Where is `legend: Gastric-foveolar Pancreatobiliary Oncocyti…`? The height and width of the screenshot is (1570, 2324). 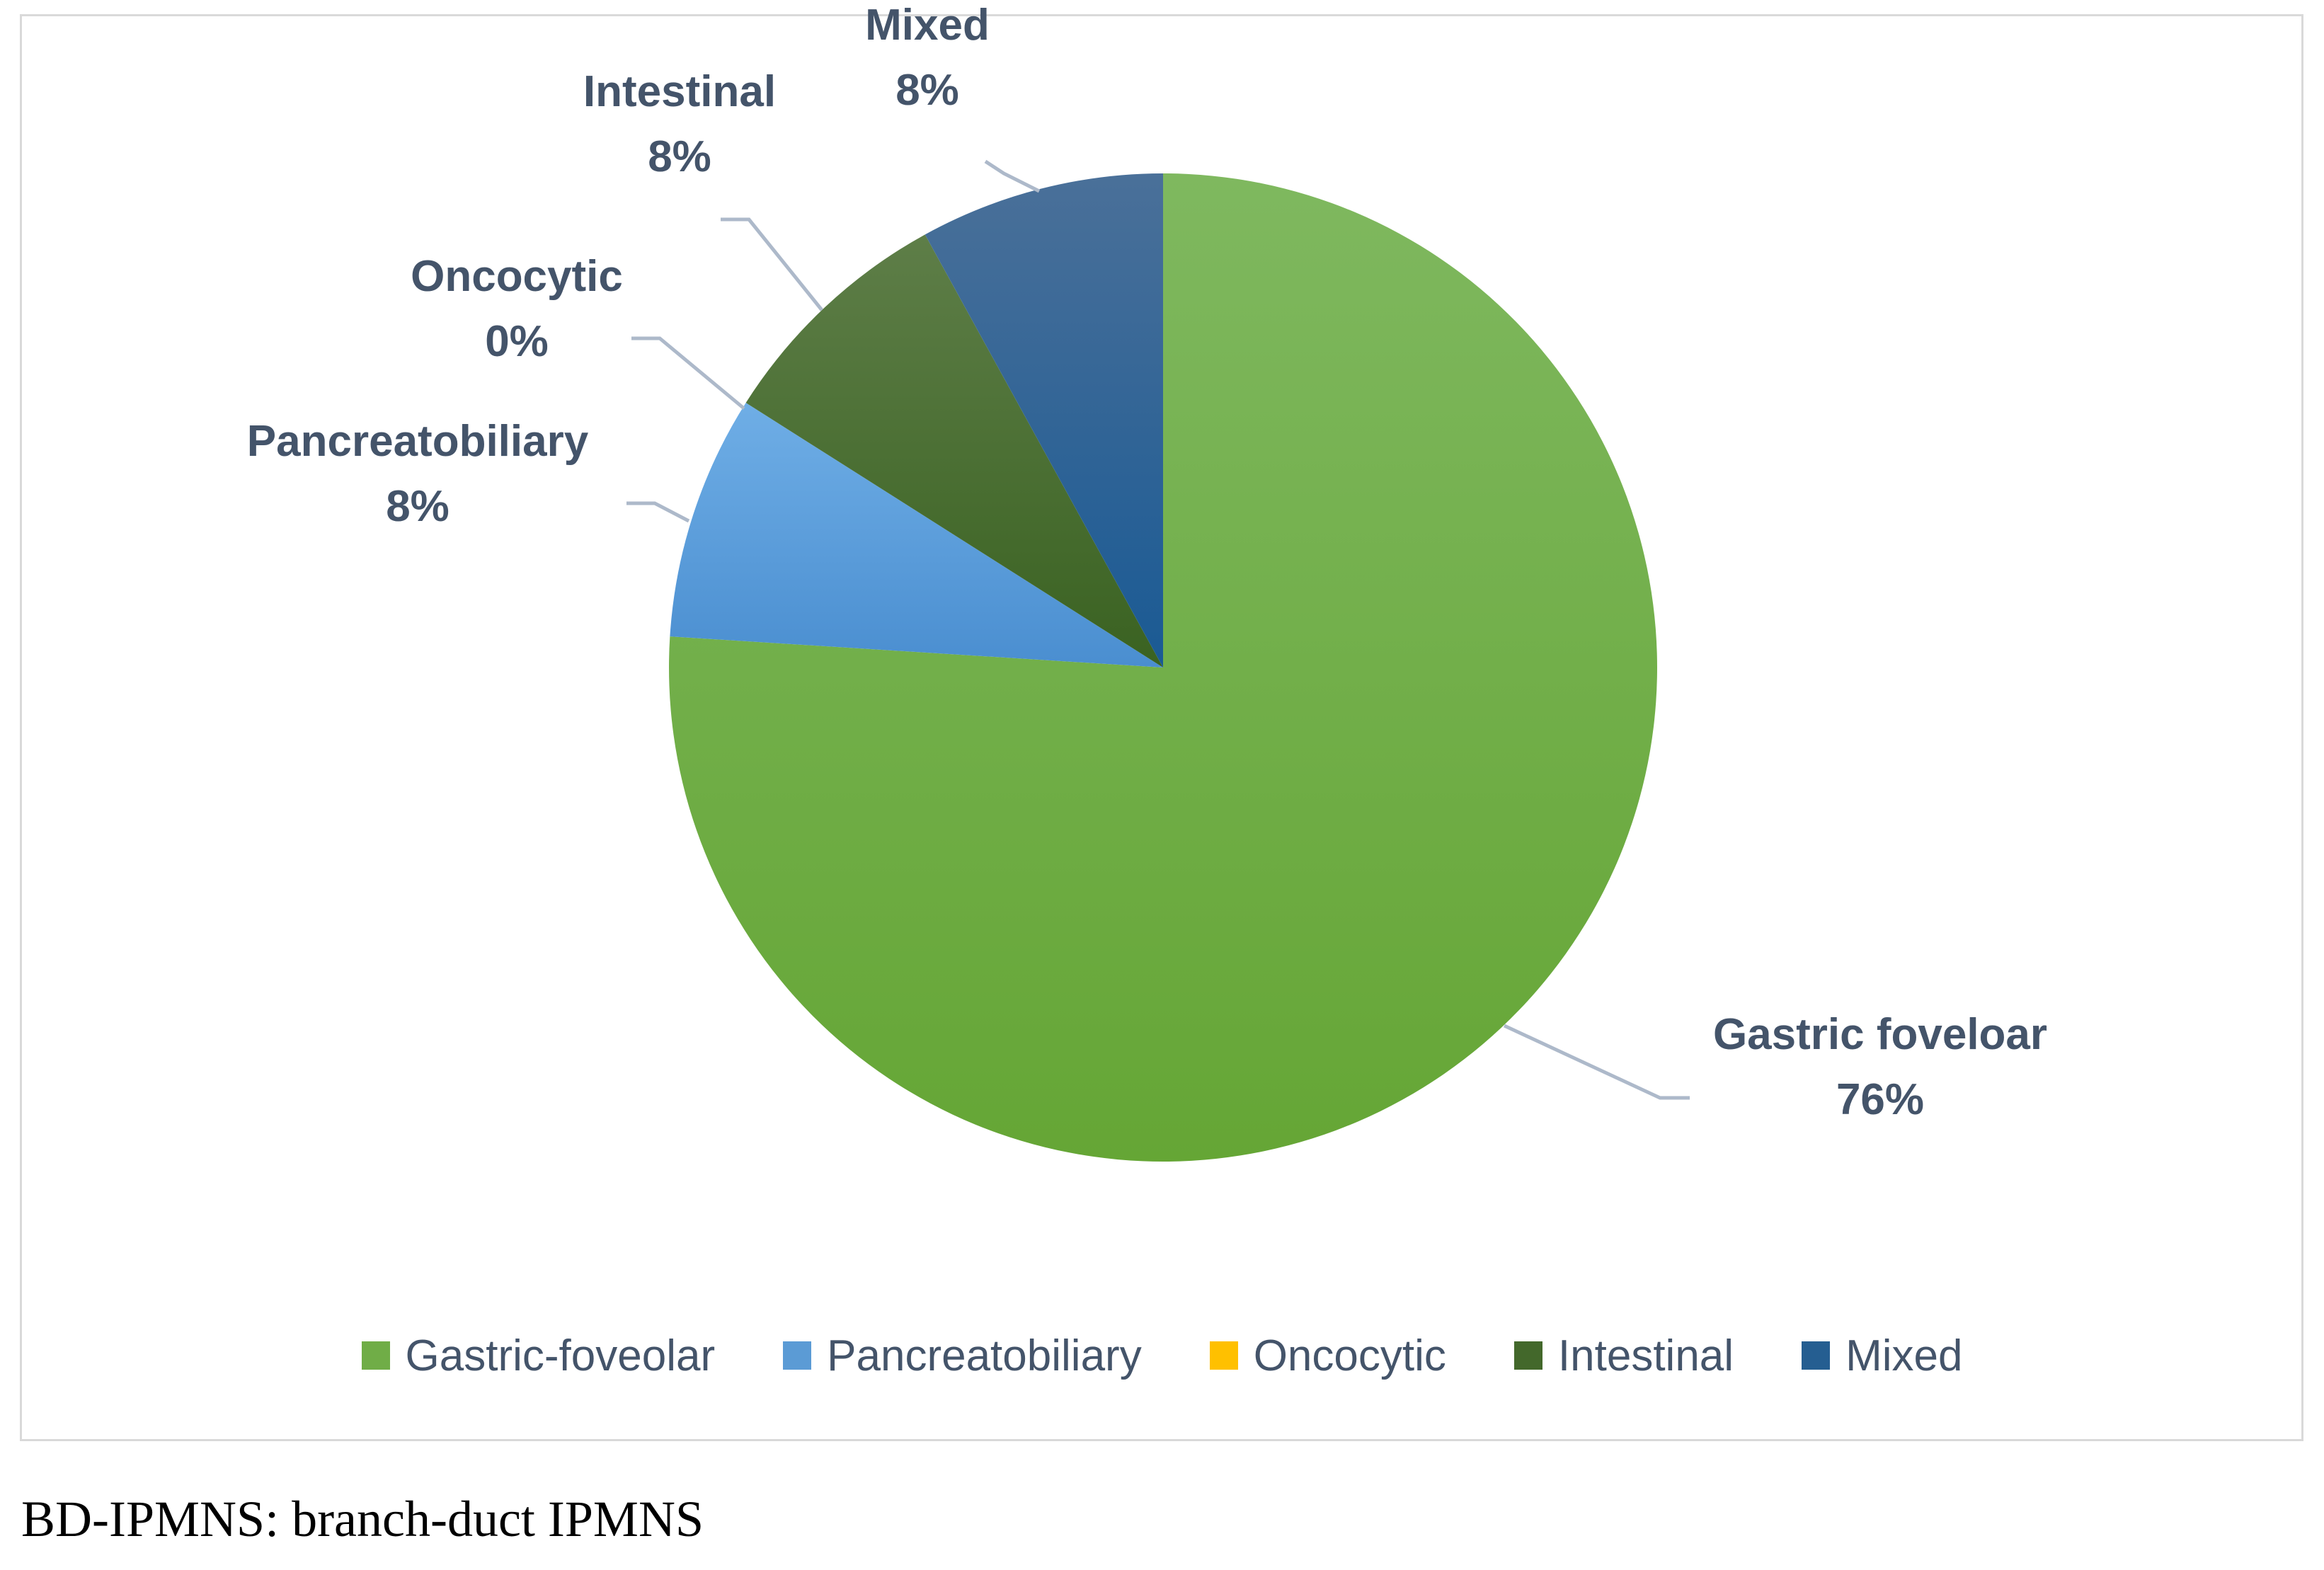 legend: Gastric-foveolar Pancreatobiliary Oncocyti… is located at coordinates (1162, 1355).